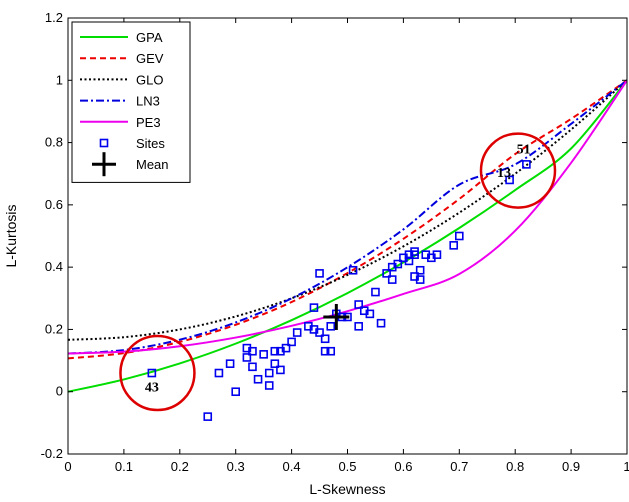  I want to click on legend: GPA GEV GLO LN3 PE3 Sites Mean, so click(131, 102).